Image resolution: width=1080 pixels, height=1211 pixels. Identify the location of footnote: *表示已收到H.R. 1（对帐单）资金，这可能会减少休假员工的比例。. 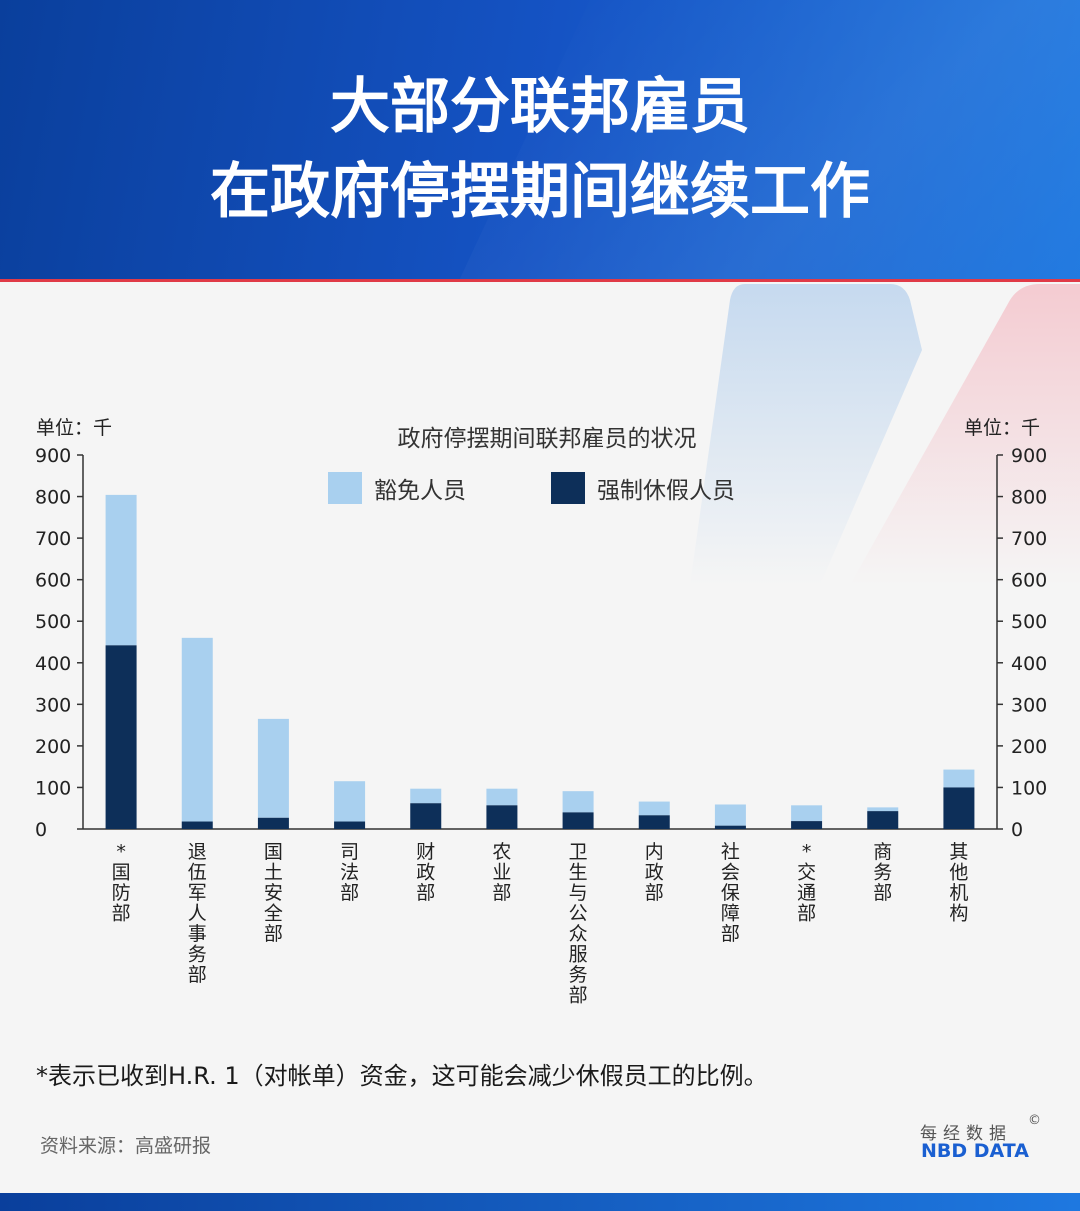
(402, 1076).